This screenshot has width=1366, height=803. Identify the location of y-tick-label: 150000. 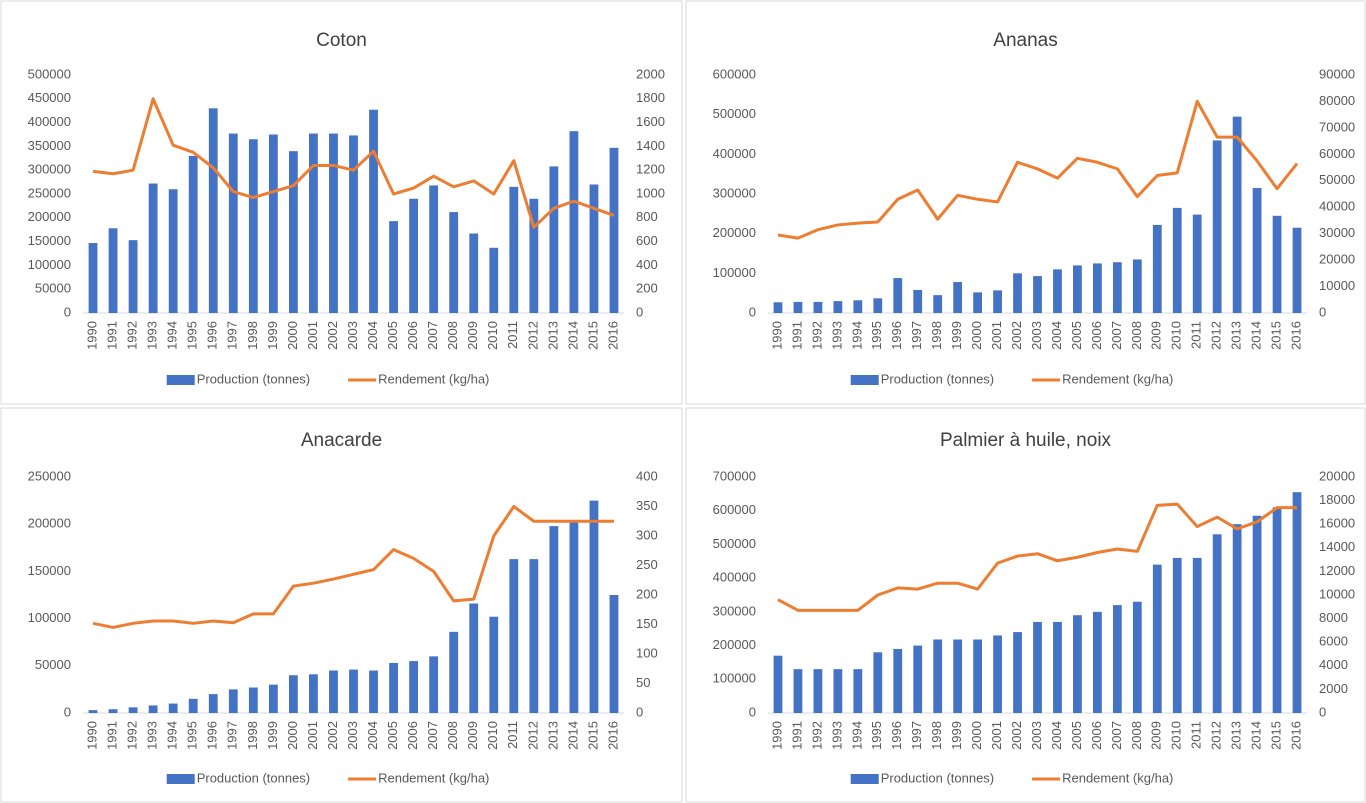
(49, 570).